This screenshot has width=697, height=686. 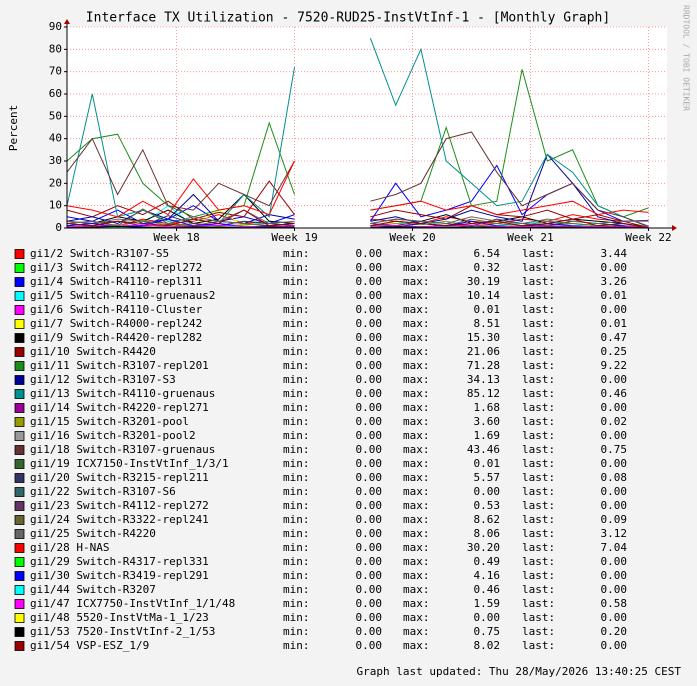 What do you see at coordinates (55, 48) in the screenshot?
I see `y-tick-label: 80` at bounding box center [55, 48].